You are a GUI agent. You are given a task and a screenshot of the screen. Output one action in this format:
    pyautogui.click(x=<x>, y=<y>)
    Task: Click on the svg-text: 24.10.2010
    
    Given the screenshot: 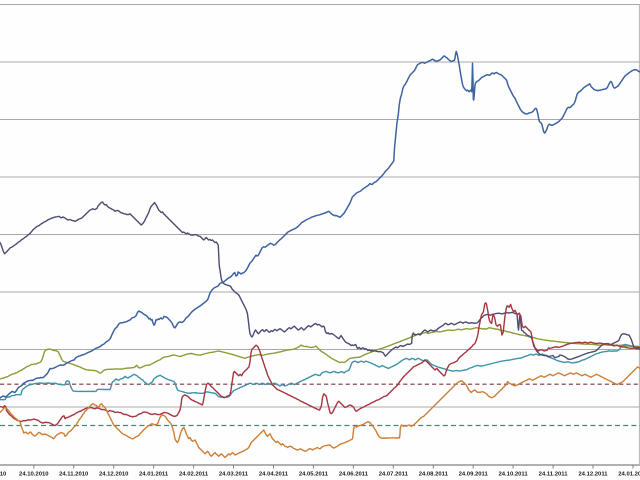 What is the action you would take?
    pyautogui.click(x=34, y=475)
    